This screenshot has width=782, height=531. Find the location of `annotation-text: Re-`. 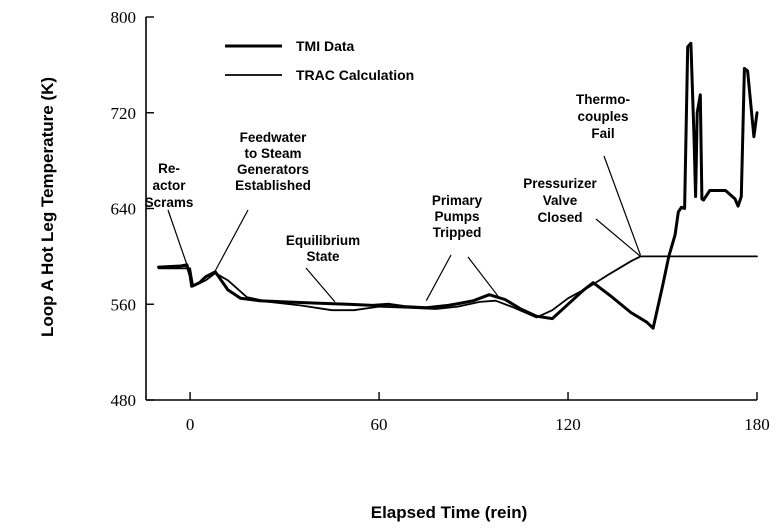

annotation-text: Re- is located at coordinates (169, 168).